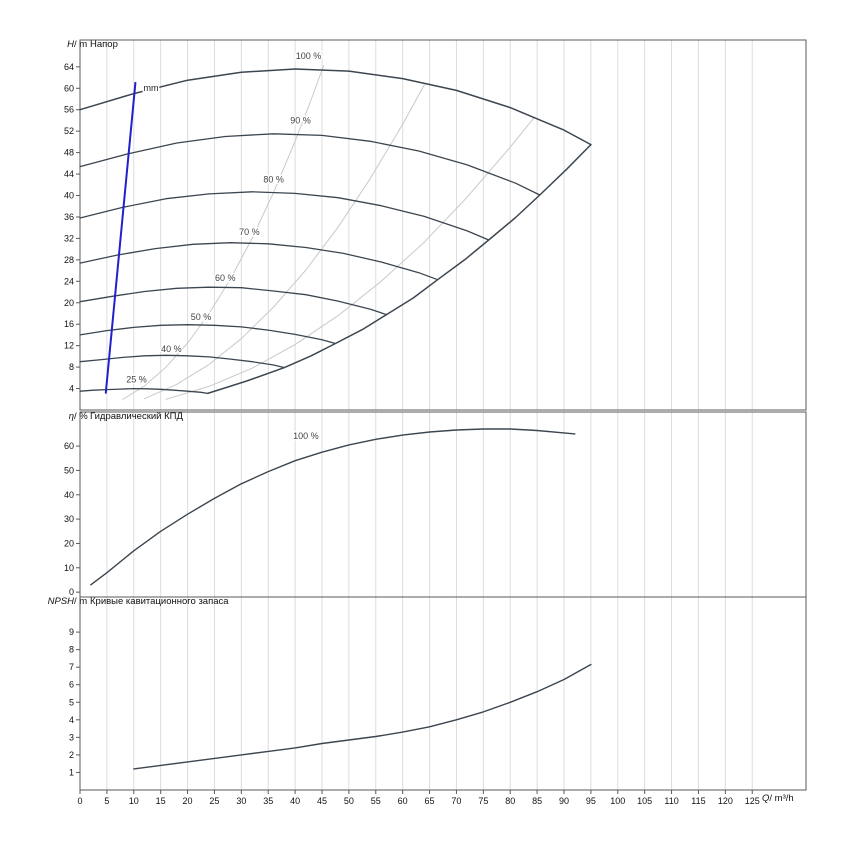 The height and width of the screenshot is (850, 850). I want to click on npsh-panel-title: Кривые кавитационного запаса, so click(159, 601).